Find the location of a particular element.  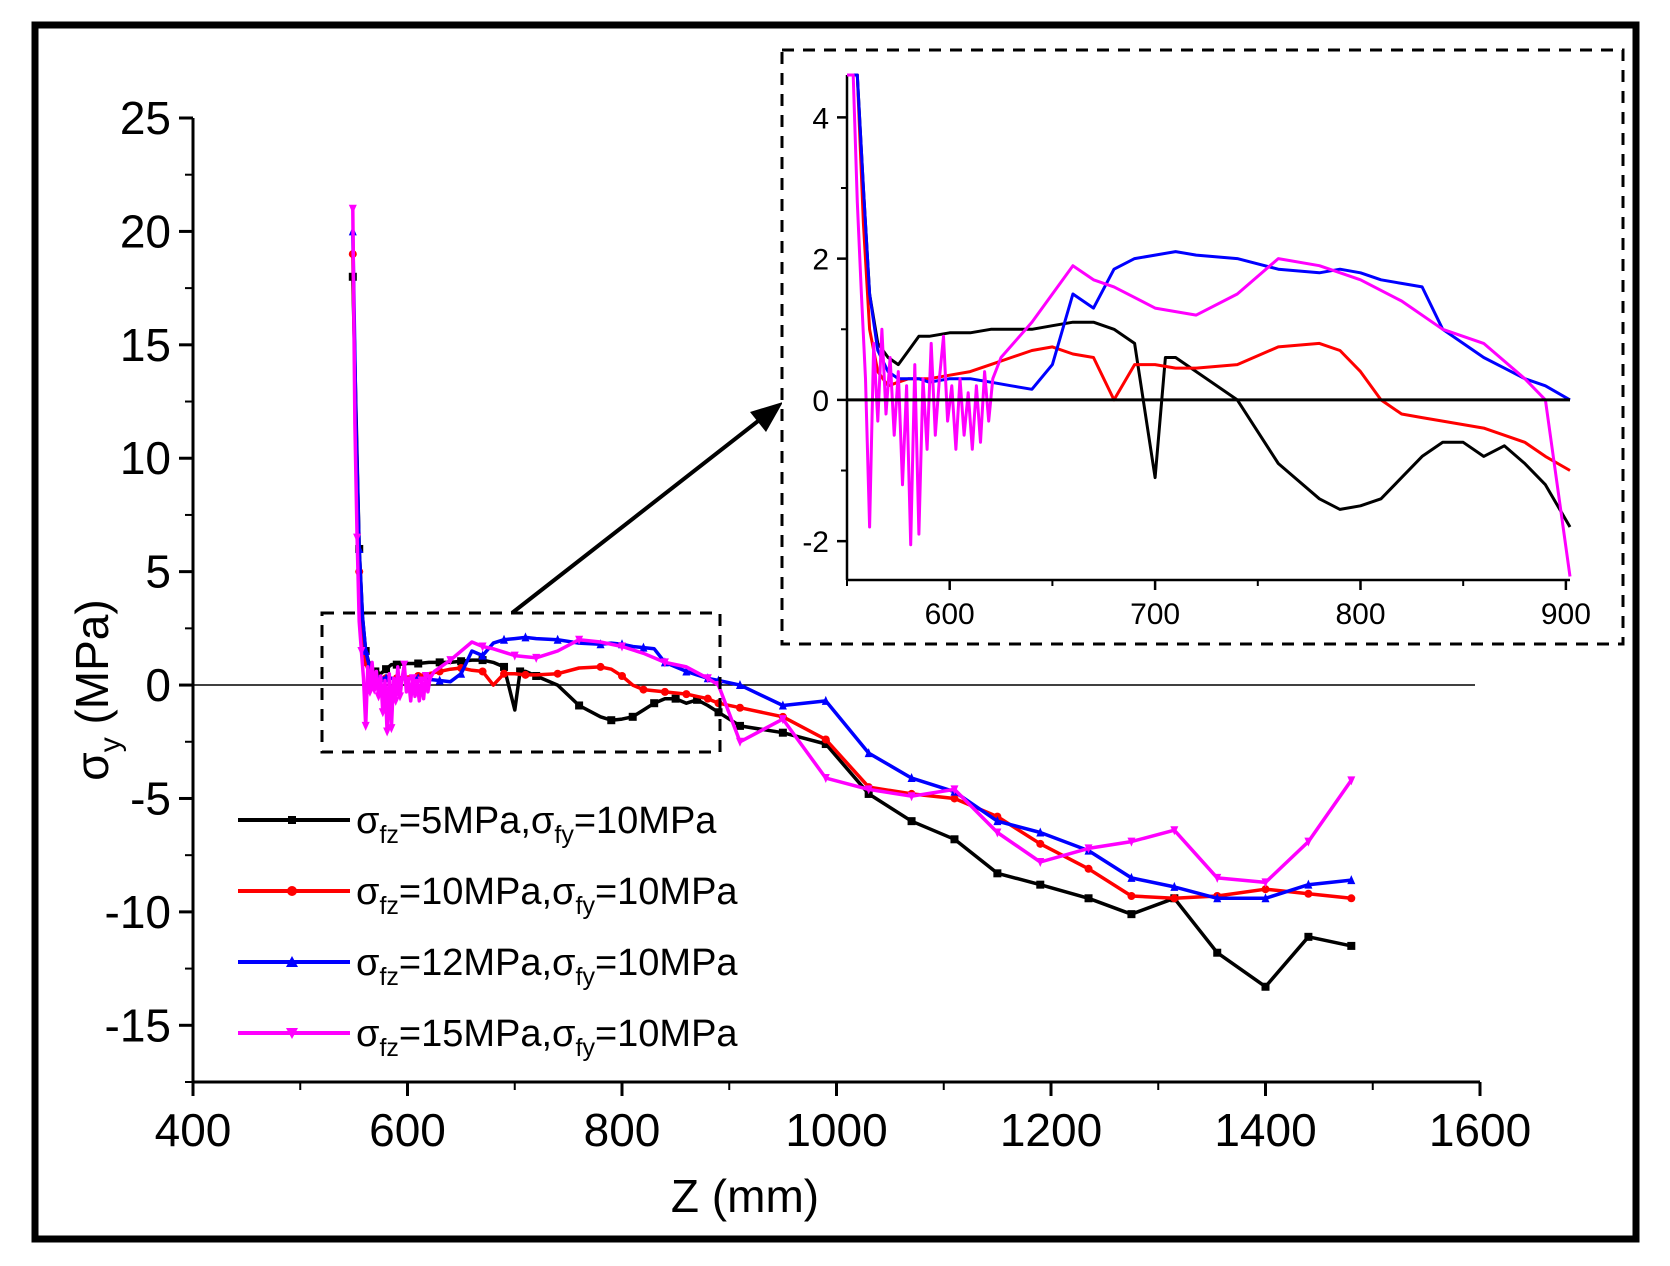

y-tick-label: -15 is located at coordinates (138, 1025).